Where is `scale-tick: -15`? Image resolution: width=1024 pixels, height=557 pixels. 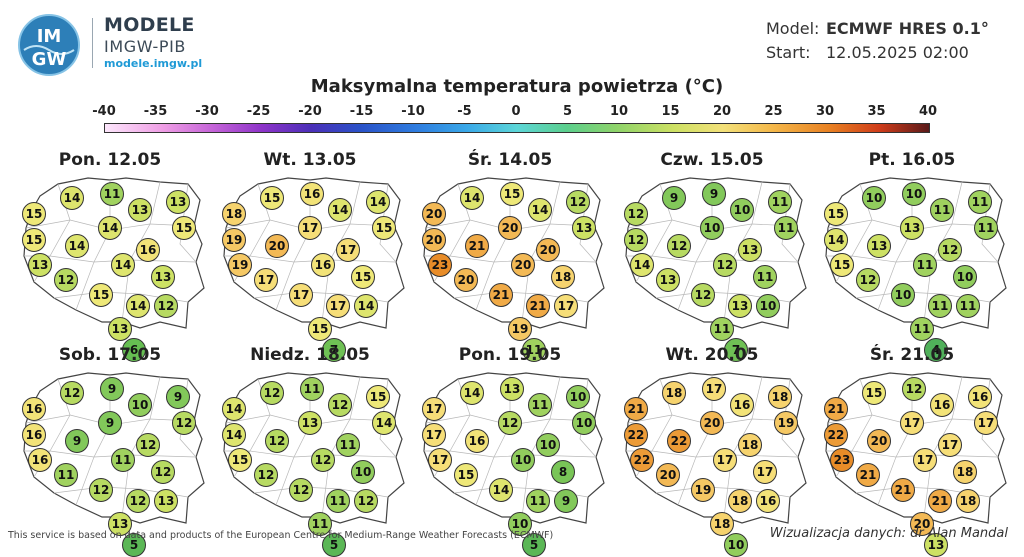 scale-tick: -15 is located at coordinates (361, 111).